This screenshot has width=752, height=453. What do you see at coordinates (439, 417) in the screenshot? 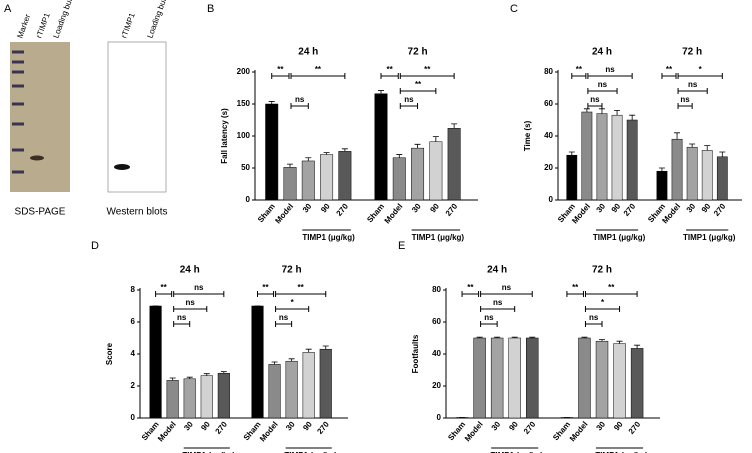
I see `y-tick-label: 0` at bounding box center [439, 417].